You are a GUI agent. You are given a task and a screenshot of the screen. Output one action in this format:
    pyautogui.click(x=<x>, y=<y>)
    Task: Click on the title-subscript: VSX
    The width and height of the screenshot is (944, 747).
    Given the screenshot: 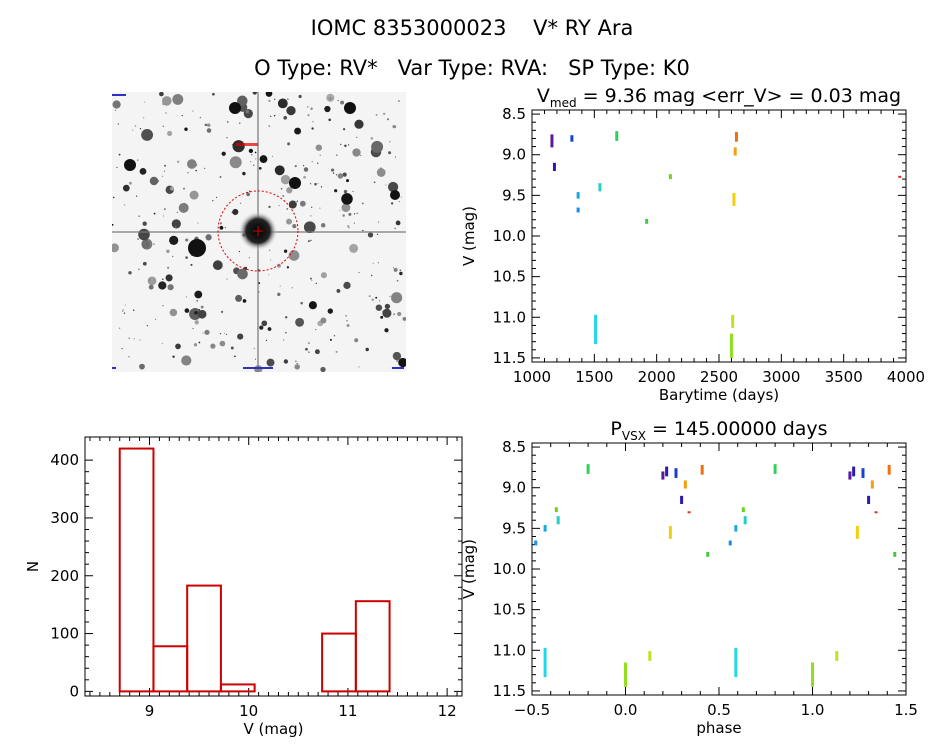 What is the action you would take?
    pyautogui.click(x=634, y=436)
    